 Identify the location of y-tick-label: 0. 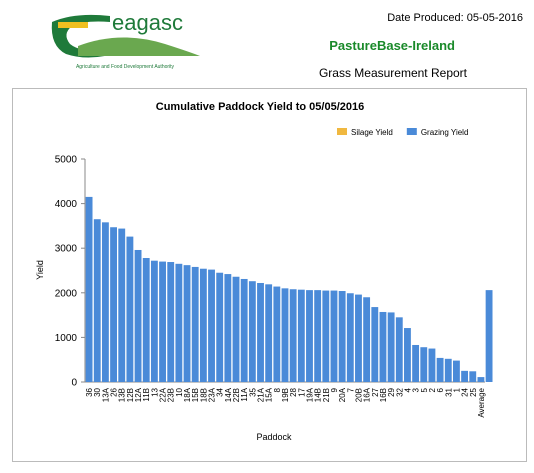
(74, 383).